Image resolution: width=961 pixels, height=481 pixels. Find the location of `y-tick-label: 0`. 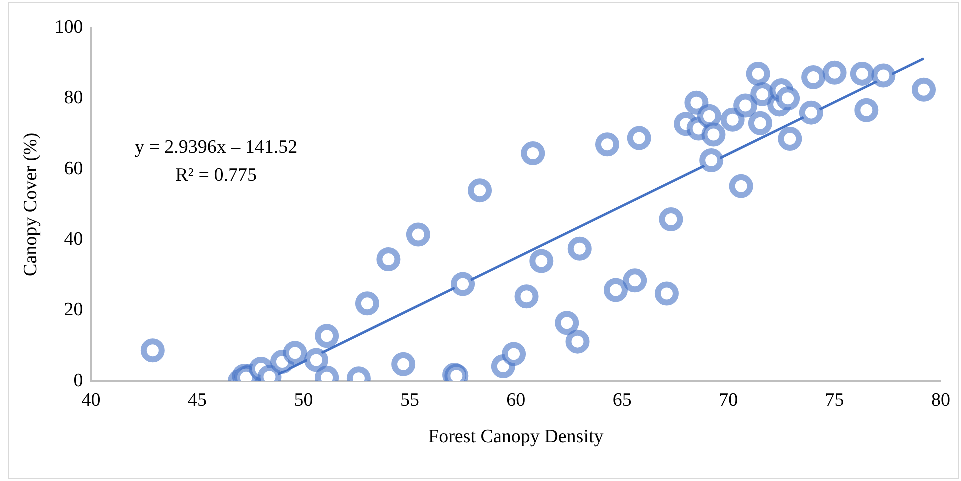

y-tick-label: 0 is located at coordinates (79, 381).